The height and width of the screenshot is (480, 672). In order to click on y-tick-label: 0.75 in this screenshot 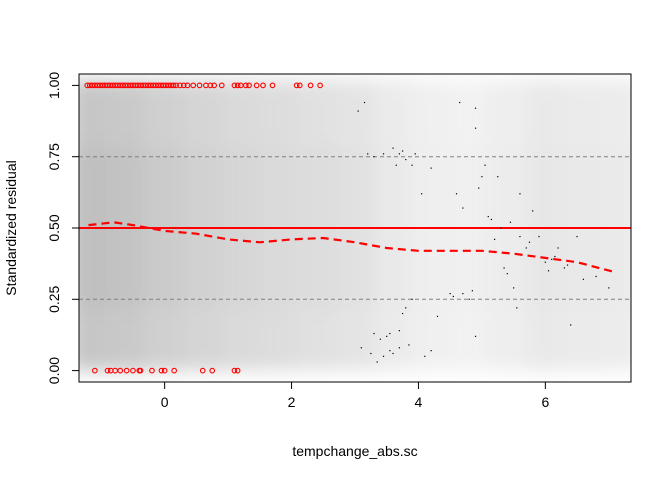, I will do `click(54, 156)`.